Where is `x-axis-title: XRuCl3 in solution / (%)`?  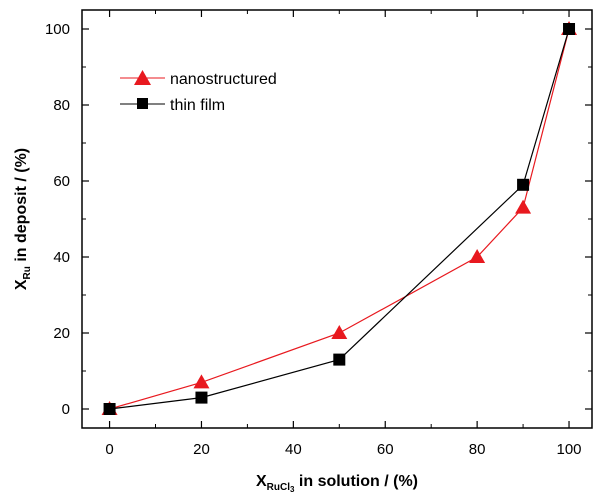 x-axis-title: XRuCl3 in solution / (%) is located at coordinates (337, 483).